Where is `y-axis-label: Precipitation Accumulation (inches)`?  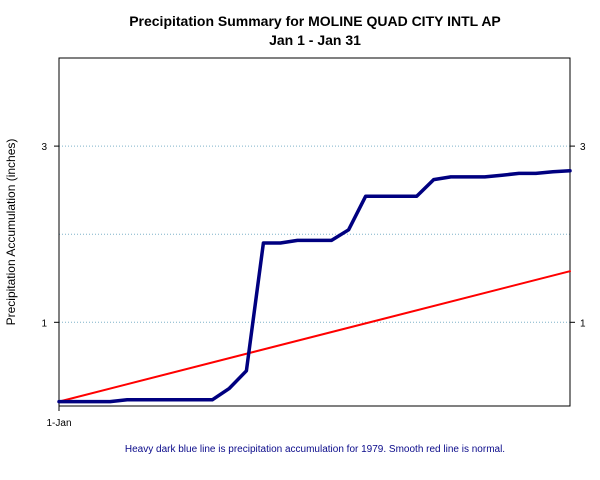
y-axis-label: Precipitation Accumulation (inches) is located at coordinates (11, 232).